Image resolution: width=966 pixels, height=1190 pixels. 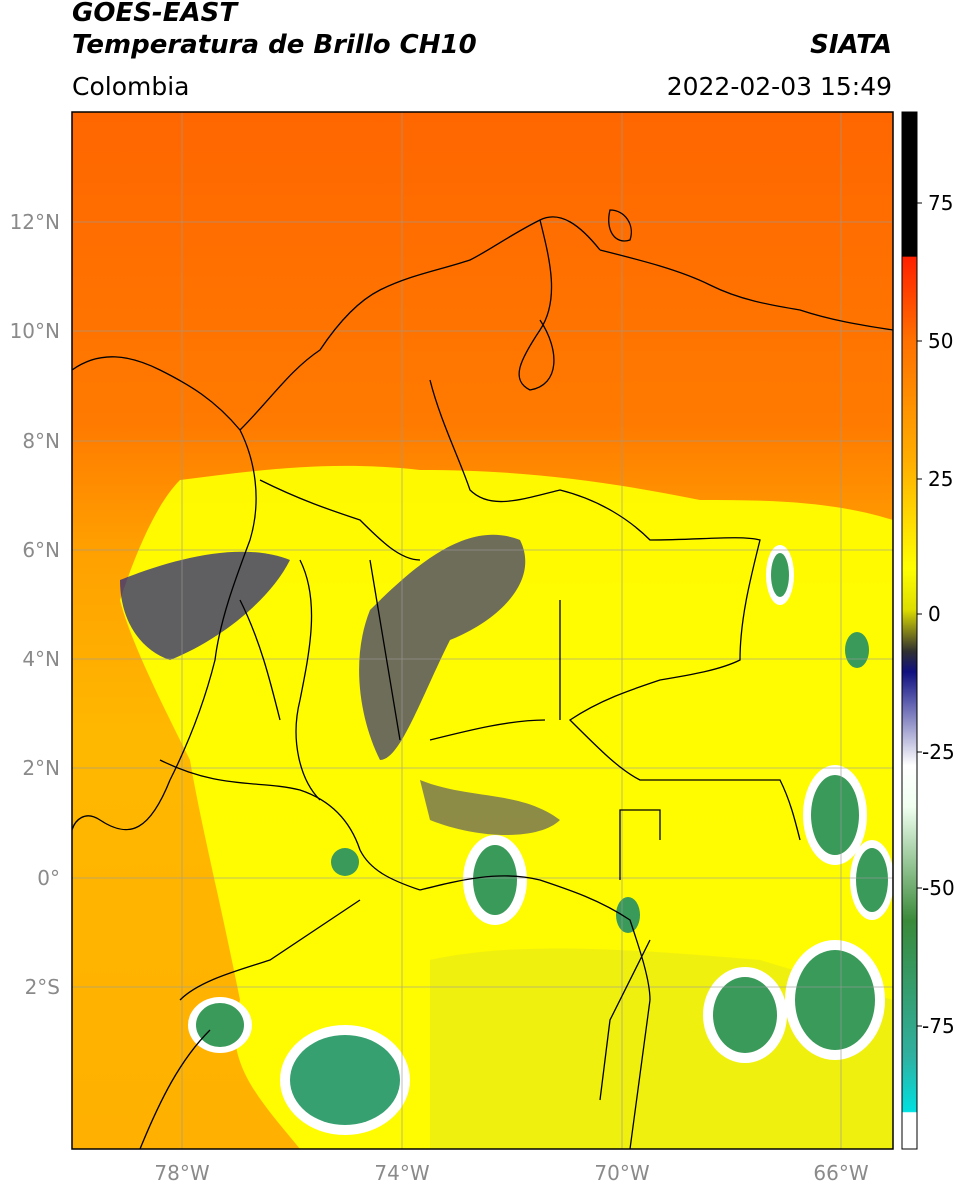 I want to click on lat-axis: 12°N 10°N 8°N 6°N 4°N 2°N 0° 2°S, so click(x=35, y=604).